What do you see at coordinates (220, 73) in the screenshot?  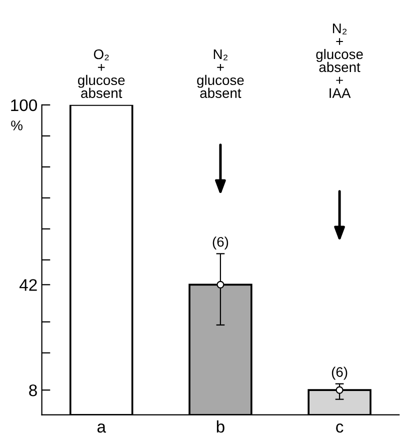 I see `text: N₂ + glucose absent` at bounding box center [220, 73].